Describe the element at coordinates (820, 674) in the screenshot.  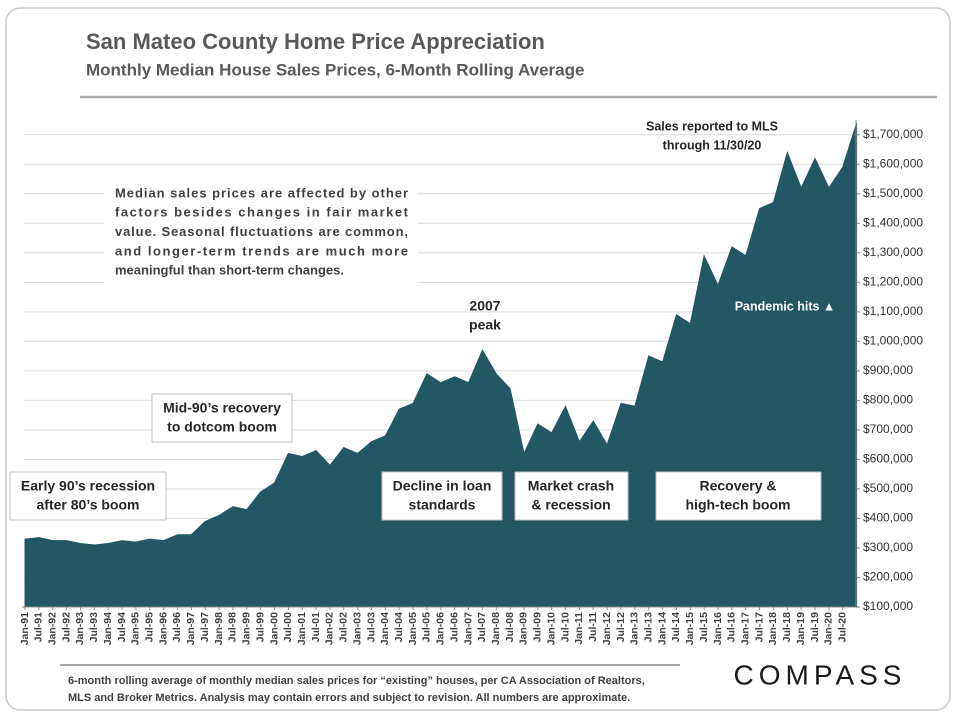
I see `brand-logo: COMPASS` at that location.